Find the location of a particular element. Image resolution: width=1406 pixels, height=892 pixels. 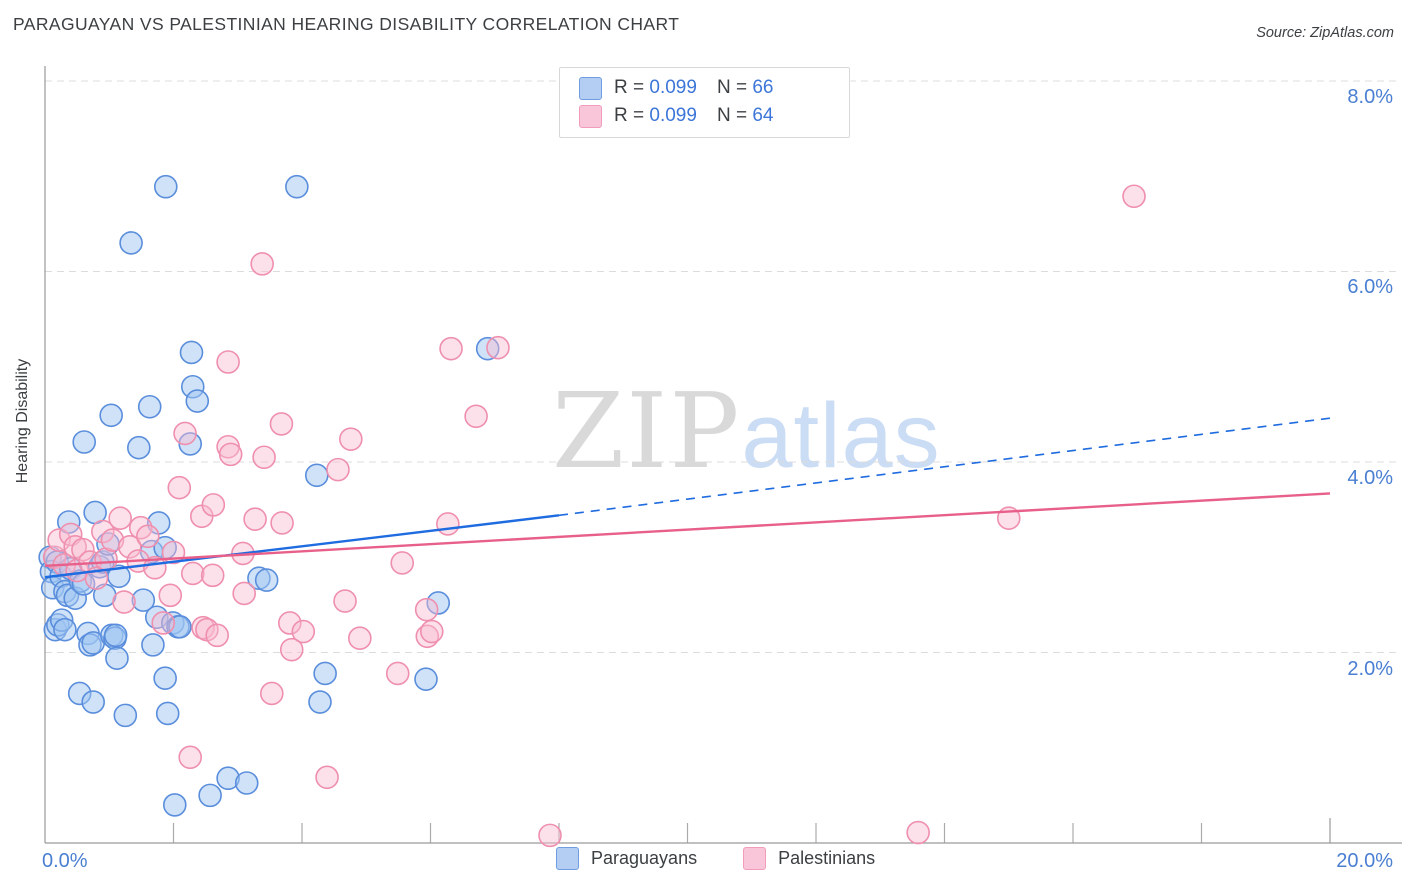

n-label: N = is located at coordinates (732, 87).